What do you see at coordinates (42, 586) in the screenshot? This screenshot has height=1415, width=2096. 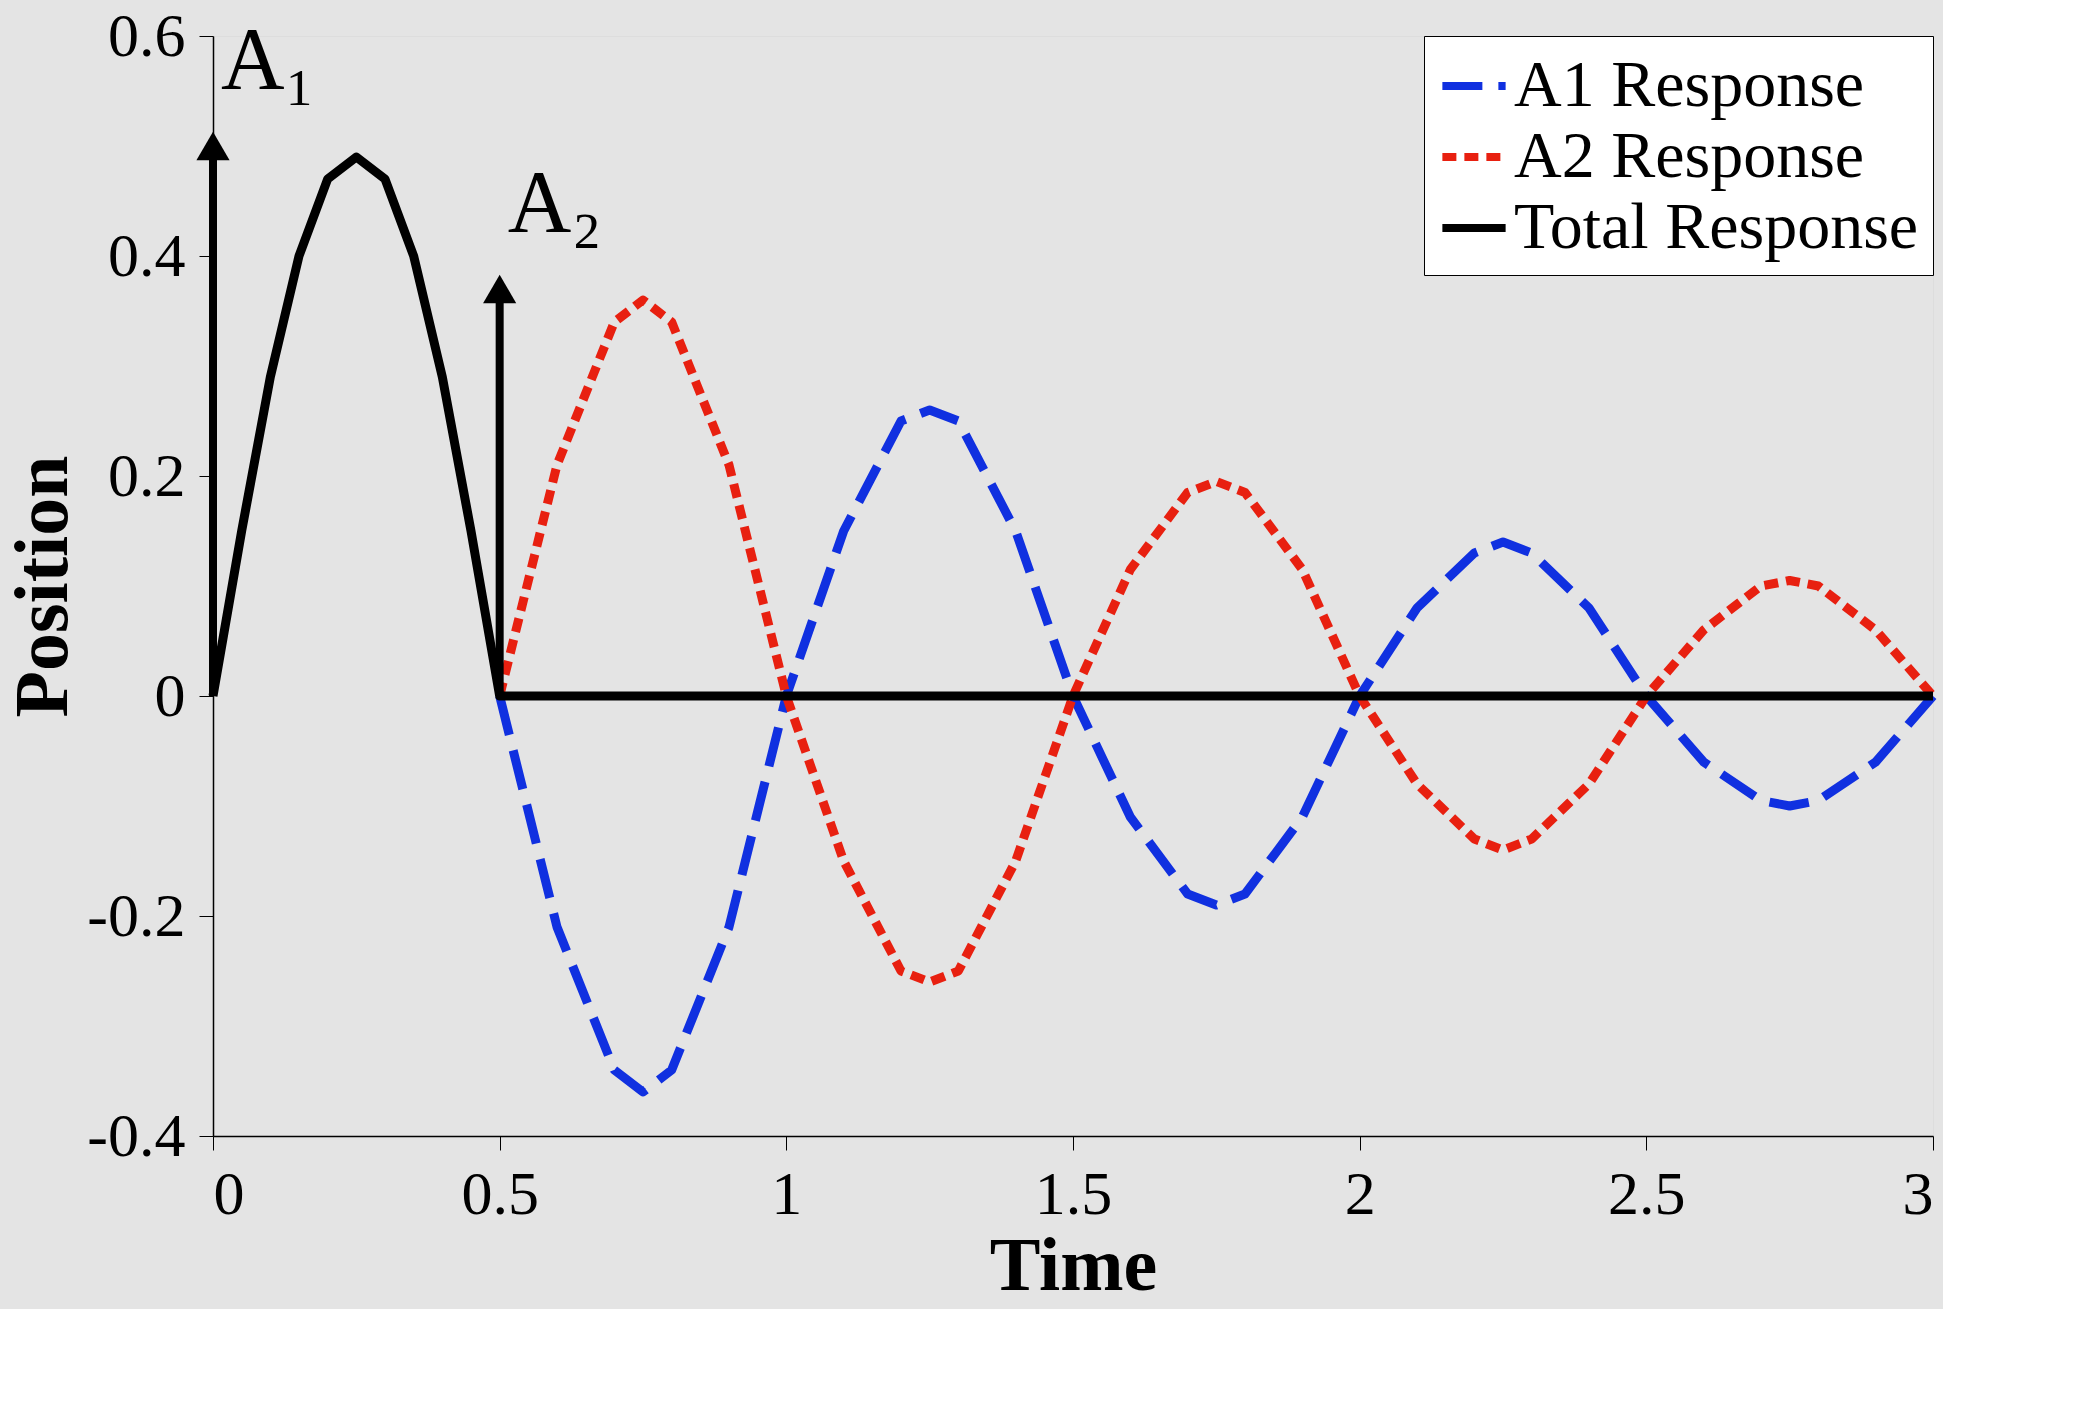 I see `y-axis-title: Position` at bounding box center [42, 586].